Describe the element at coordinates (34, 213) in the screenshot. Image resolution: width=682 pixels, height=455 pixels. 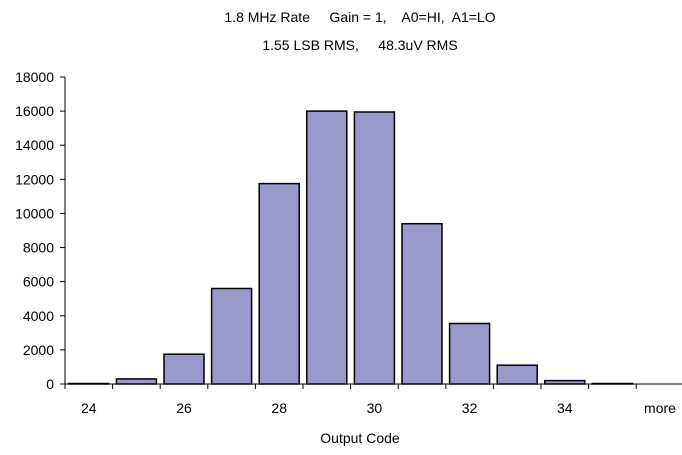
I see `y-tick-label: 10000` at that location.